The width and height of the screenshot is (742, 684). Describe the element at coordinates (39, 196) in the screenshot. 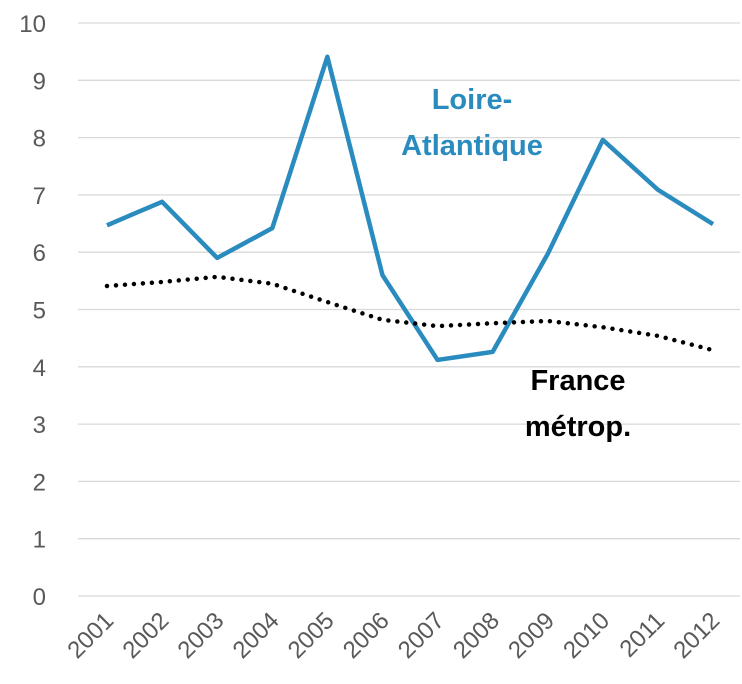

I see `y-tick-label: 7` at that location.